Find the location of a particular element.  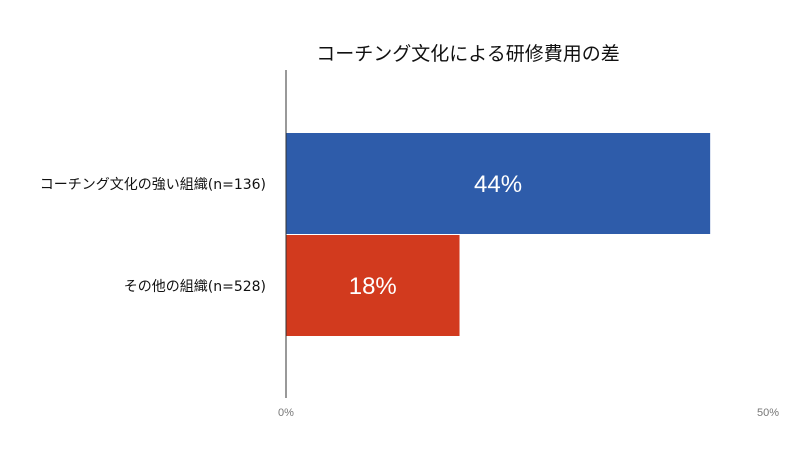

category-label-2: その他の組織(n=528) is located at coordinates (195, 287).